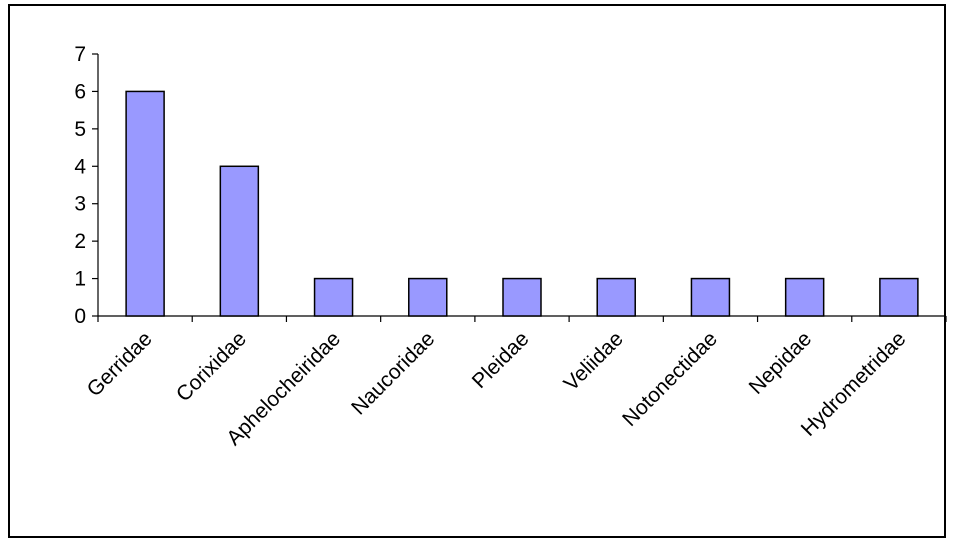 The image size is (957, 544). Describe the element at coordinates (86, 185) in the screenshot. I see `y-axis-ticks: 0 1 2 3 4 5 6 7` at that location.